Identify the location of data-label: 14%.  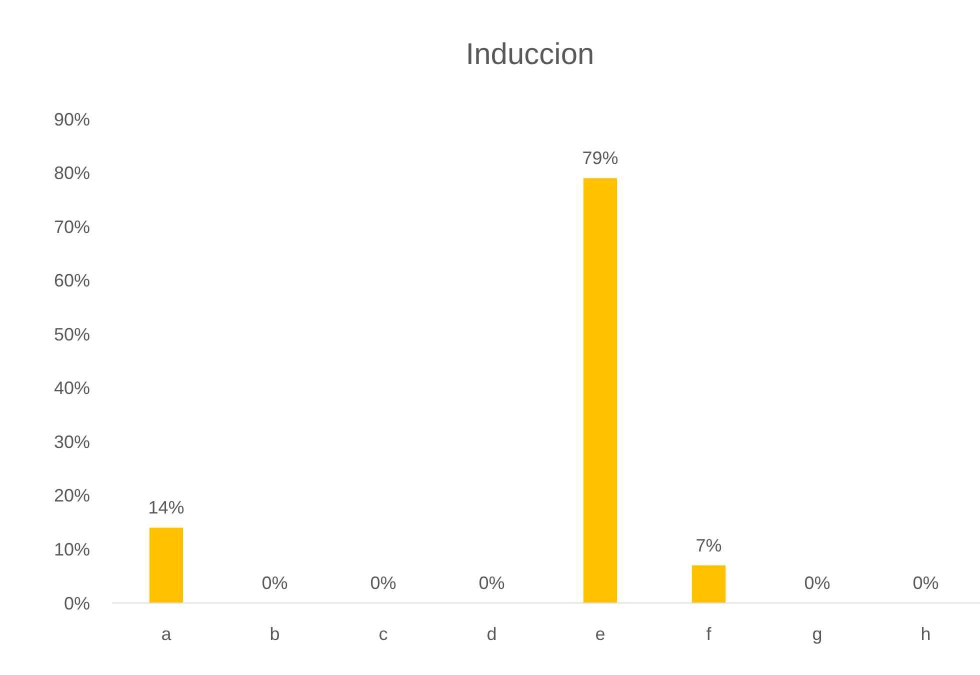
(166, 508).